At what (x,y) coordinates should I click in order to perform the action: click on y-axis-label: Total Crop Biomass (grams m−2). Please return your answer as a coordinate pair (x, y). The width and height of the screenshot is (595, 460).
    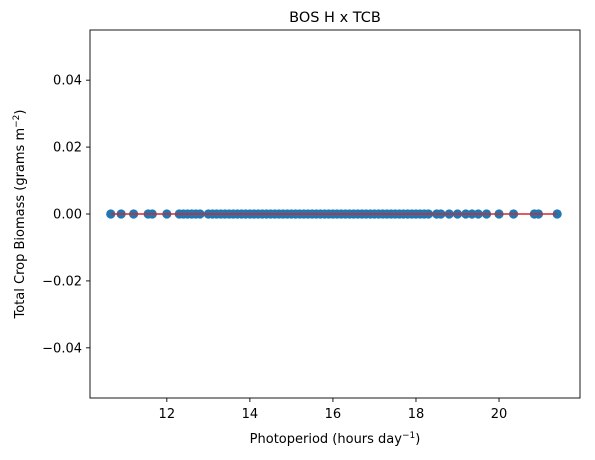
    Looking at the image, I should click on (20, 215).